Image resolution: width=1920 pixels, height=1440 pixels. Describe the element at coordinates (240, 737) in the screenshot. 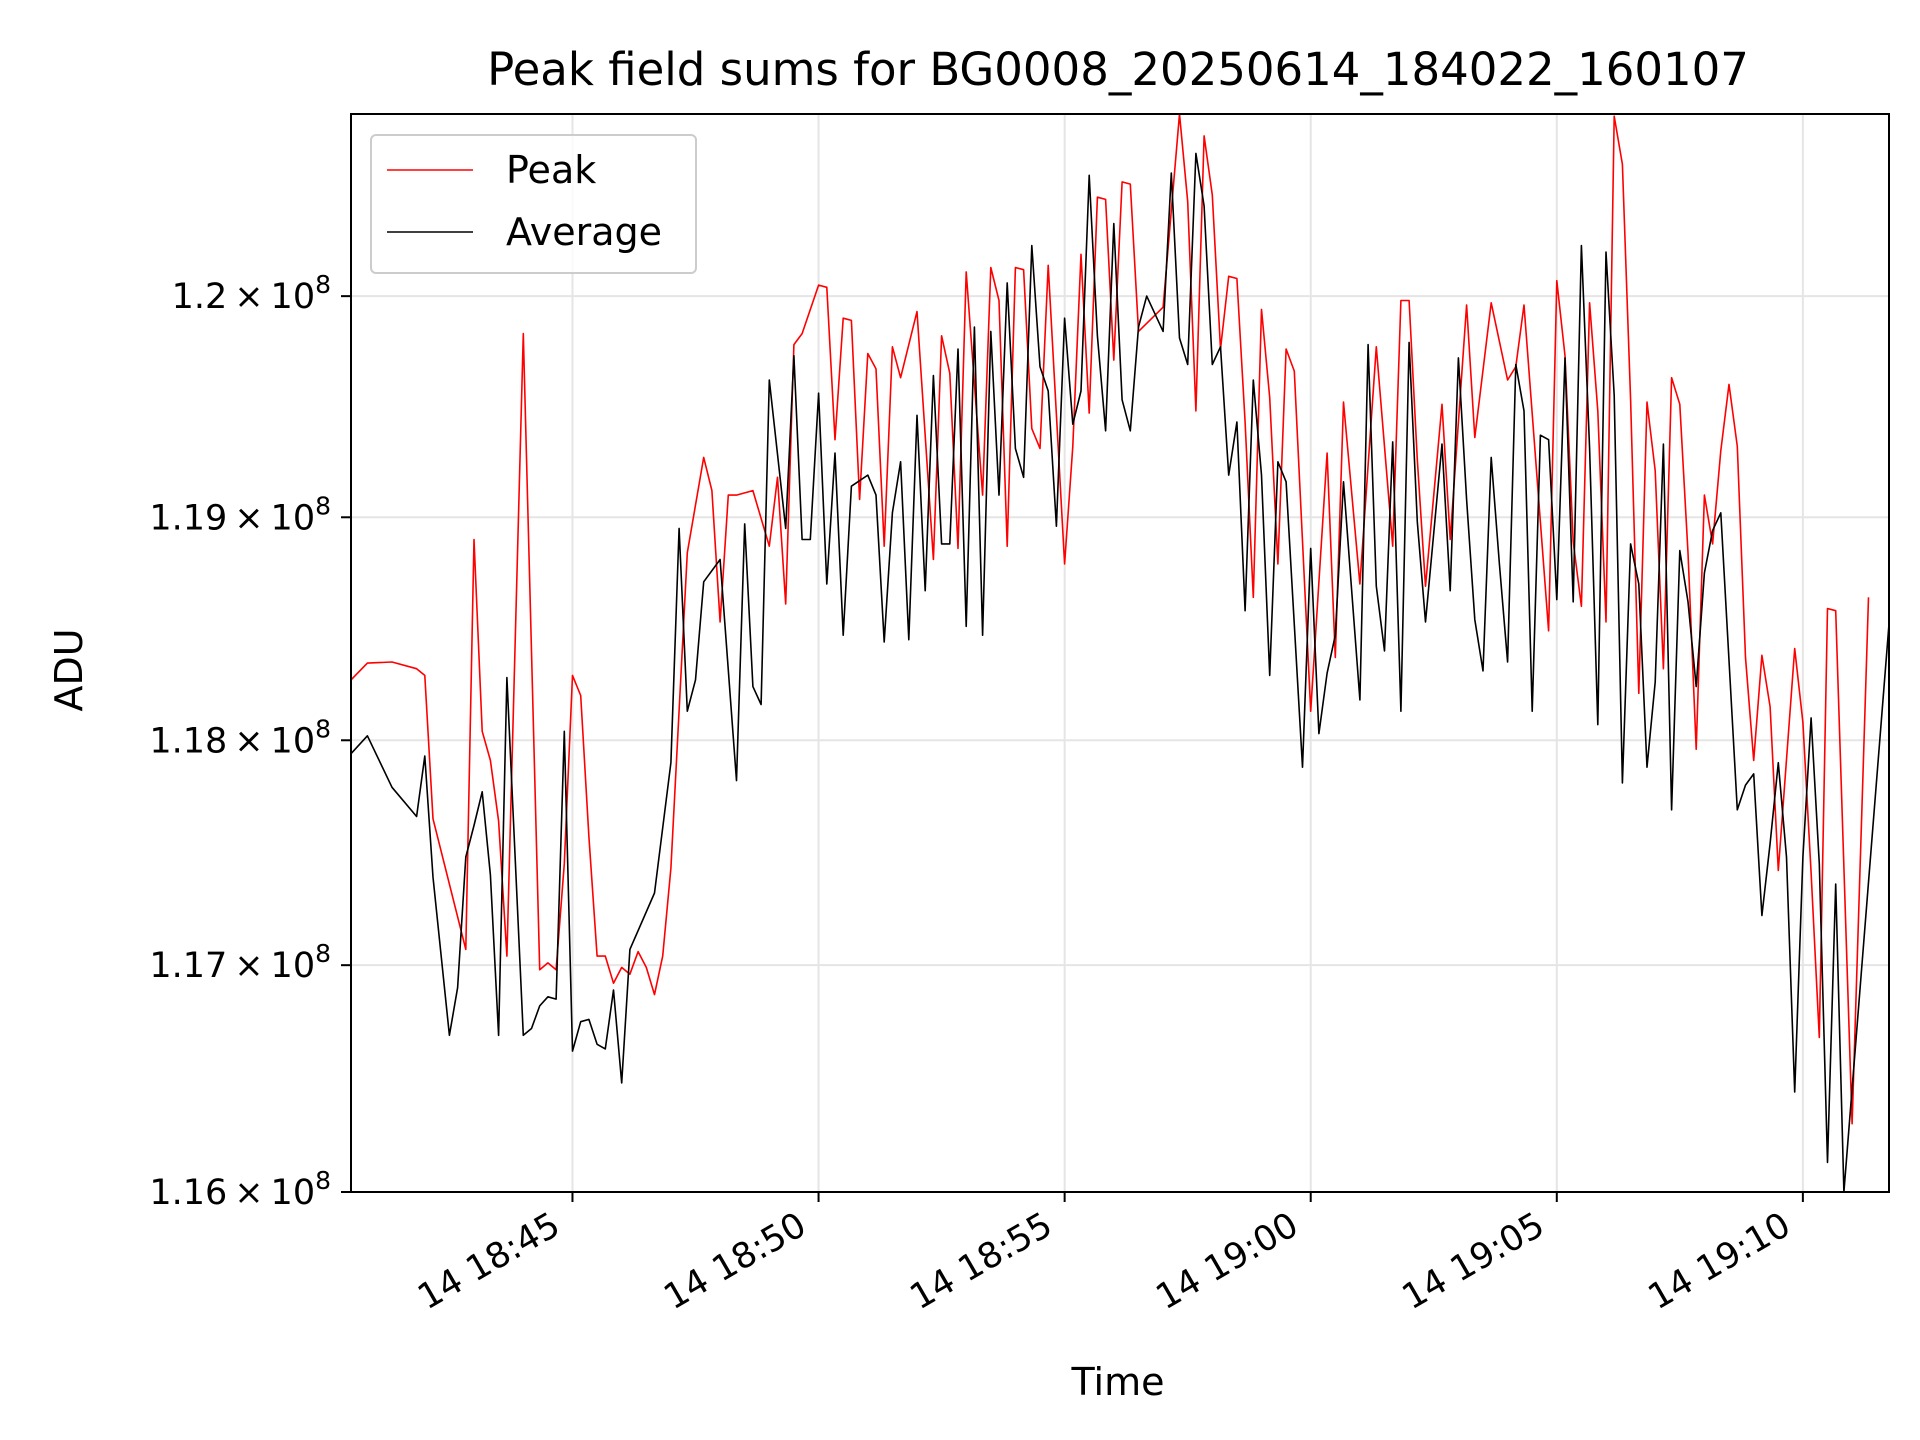

I see `y-tick-label: 1.18 × 10⁸` at that location.